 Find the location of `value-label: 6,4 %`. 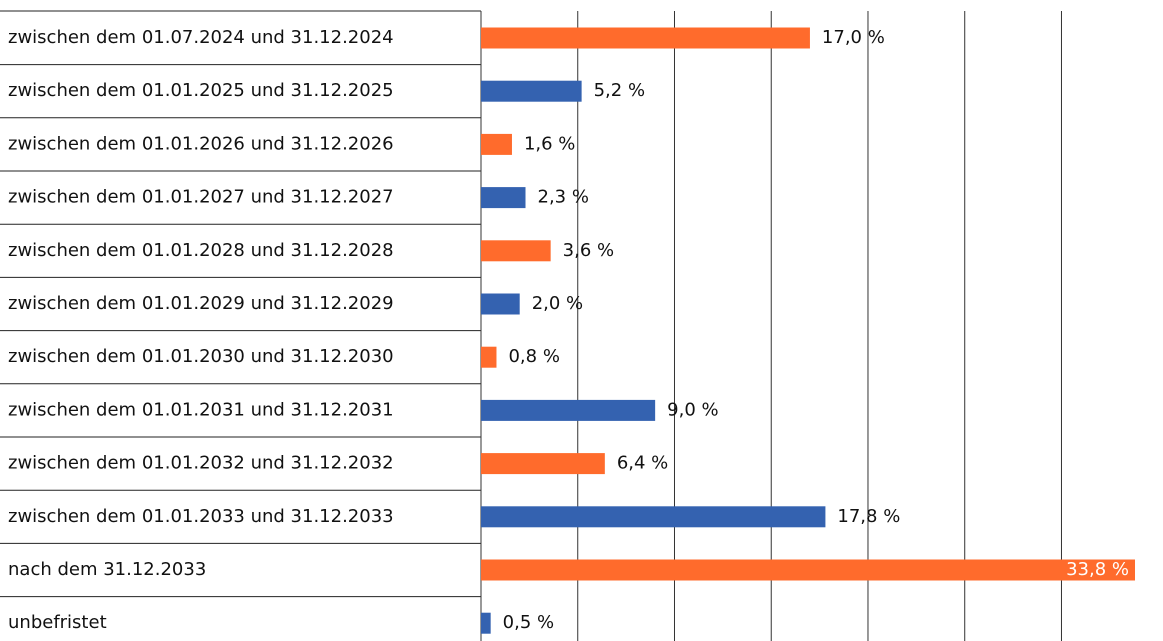

value-label: 6,4 % is located at coordinates (642, 463).